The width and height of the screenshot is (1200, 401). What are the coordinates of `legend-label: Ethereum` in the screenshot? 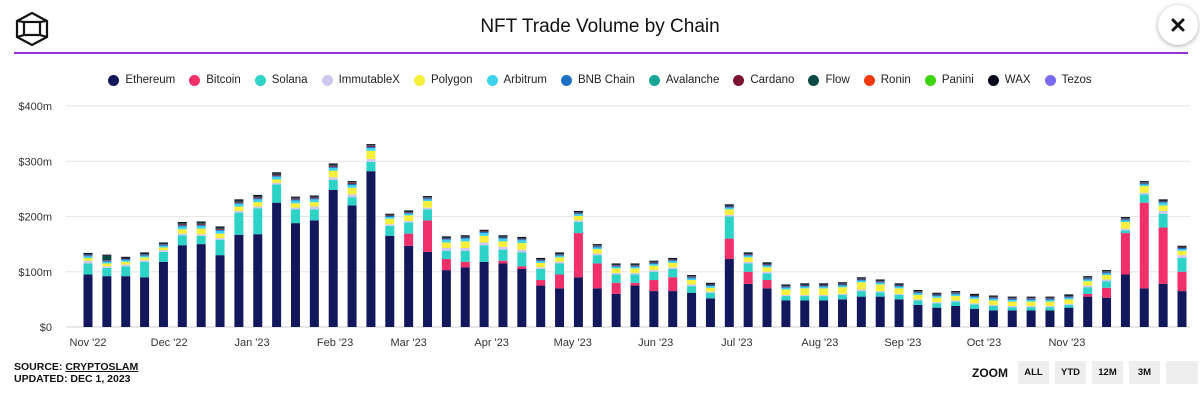 It's located at (150, 80).